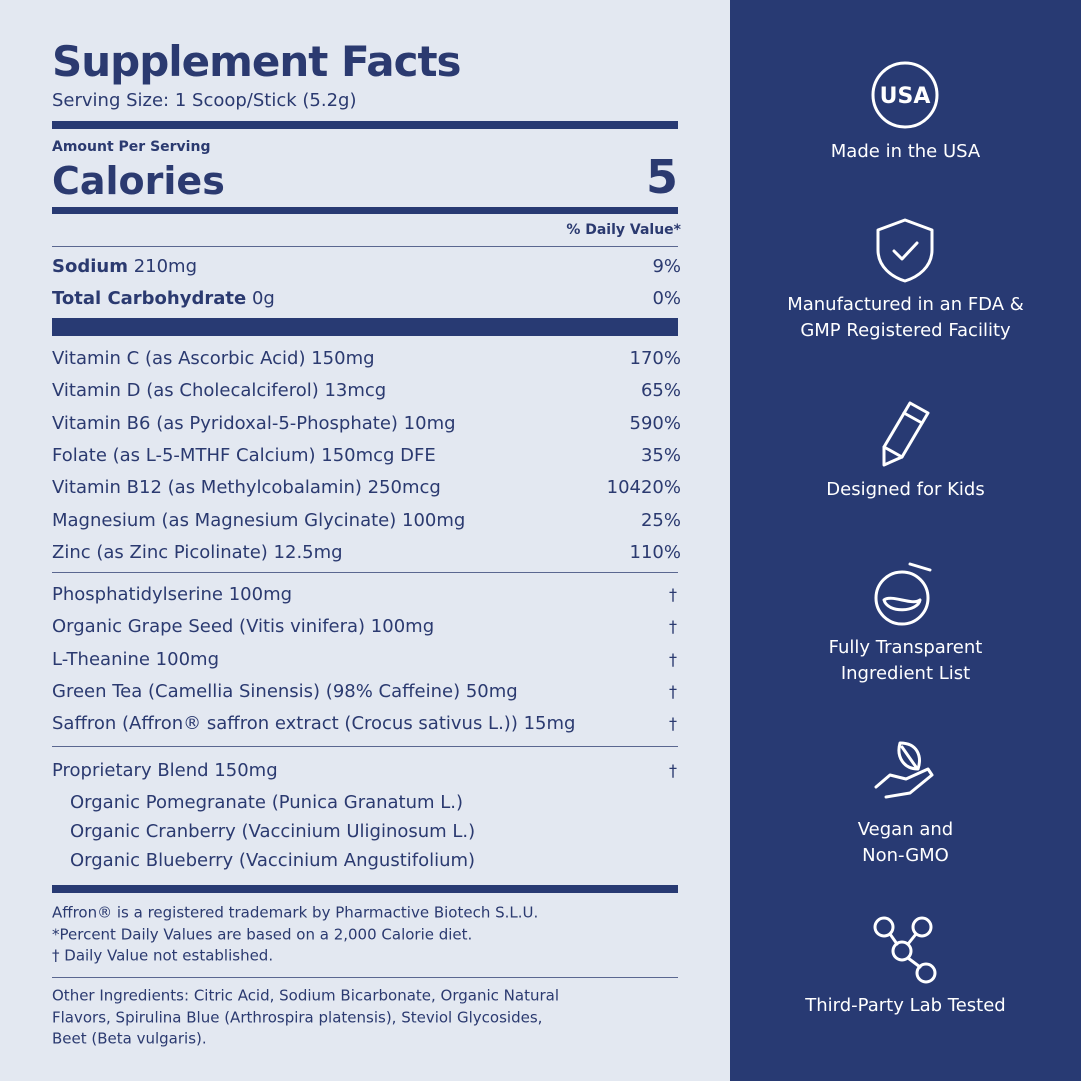 This screenshot has height=1081, width=1081. What do you see at coordinates (655, 423) in the screenshot?
I see `vitamin-dv: 590%` at bounding box center [655, 423].